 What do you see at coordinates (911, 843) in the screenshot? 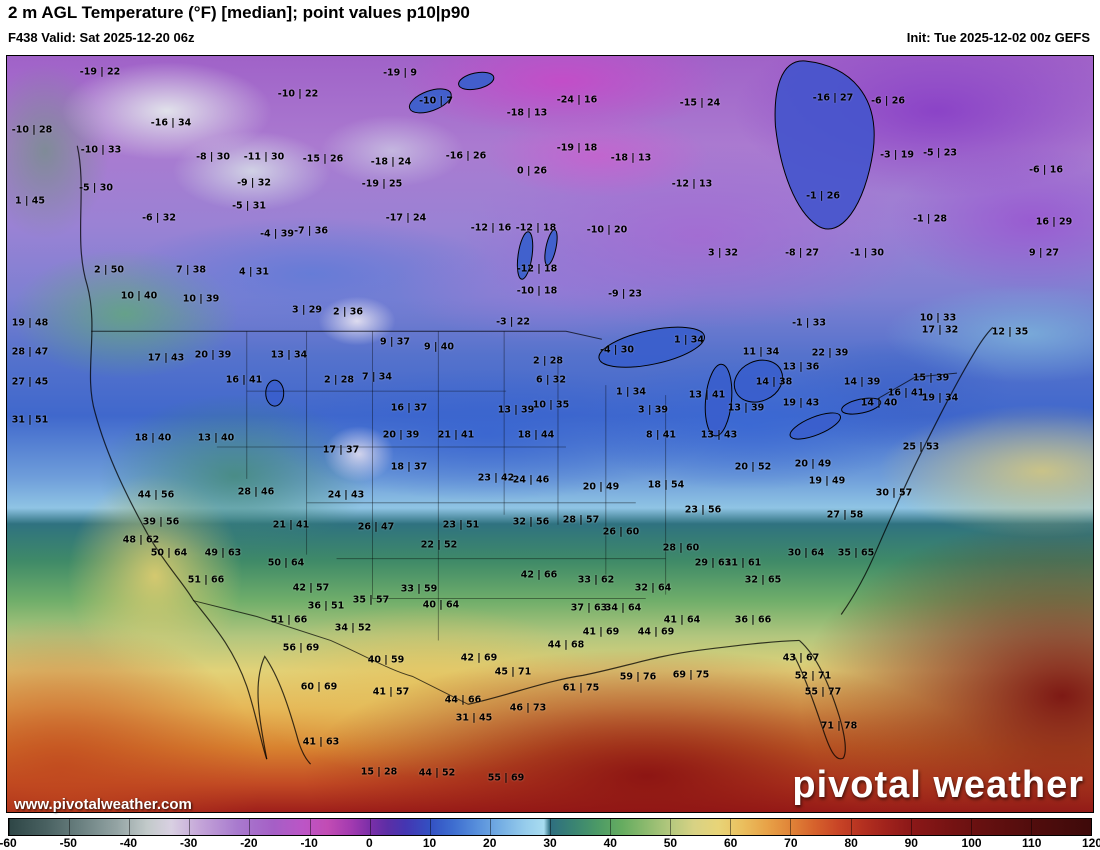
I see `colorbar-tick-value: 90` at bounding box center [911, 843].